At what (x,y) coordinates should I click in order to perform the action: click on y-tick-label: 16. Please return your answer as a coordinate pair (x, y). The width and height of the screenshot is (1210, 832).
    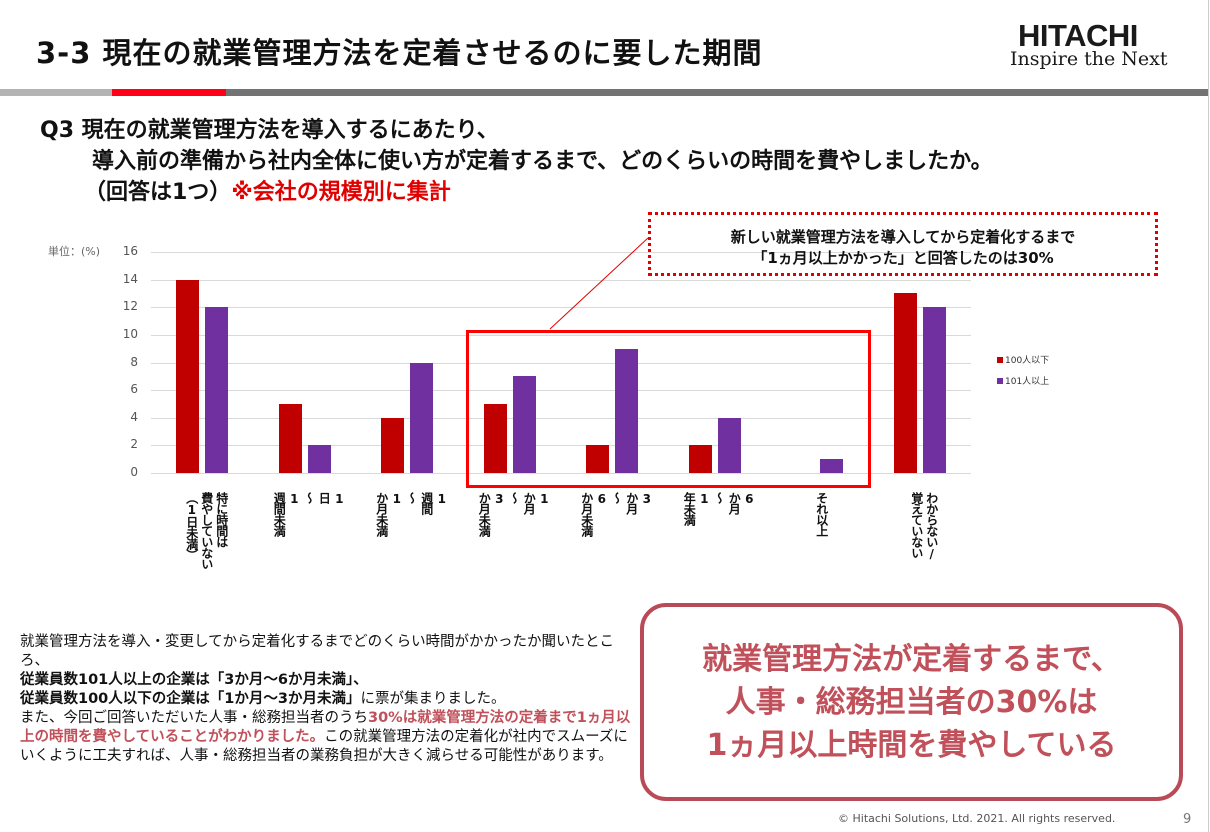
    Looking at the image, I should click on (130, 251).